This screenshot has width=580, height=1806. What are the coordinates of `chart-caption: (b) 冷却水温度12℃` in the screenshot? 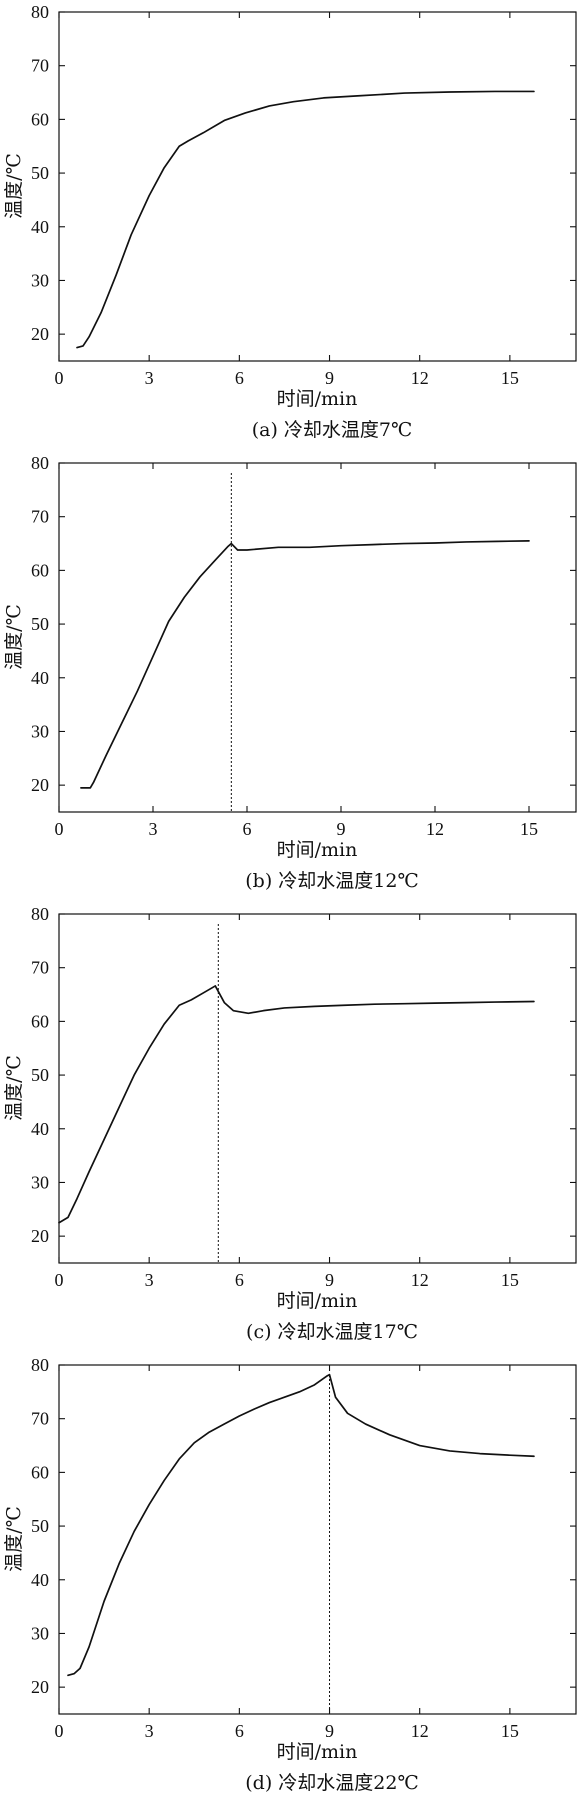 It's located at (331, 881).